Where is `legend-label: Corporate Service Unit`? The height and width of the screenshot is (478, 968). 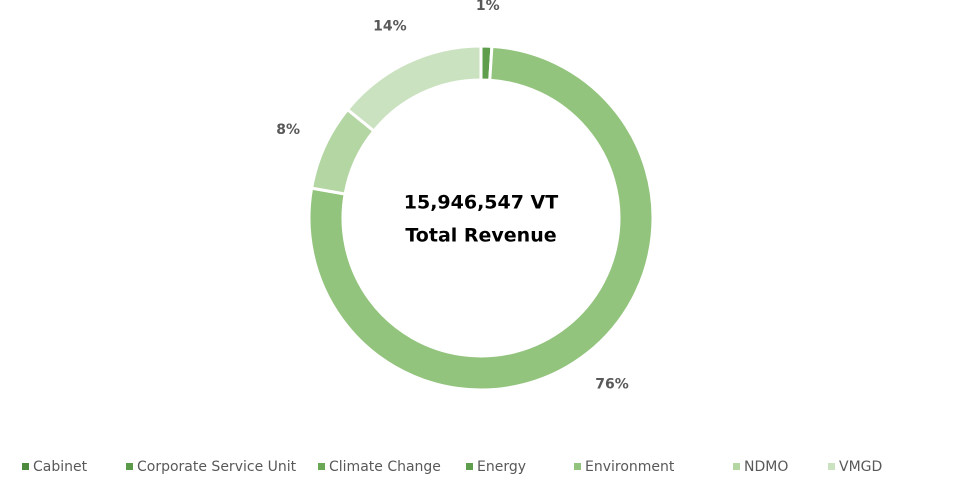
legend-label: Corporate Service Unit is located at coordinates (217, 467).